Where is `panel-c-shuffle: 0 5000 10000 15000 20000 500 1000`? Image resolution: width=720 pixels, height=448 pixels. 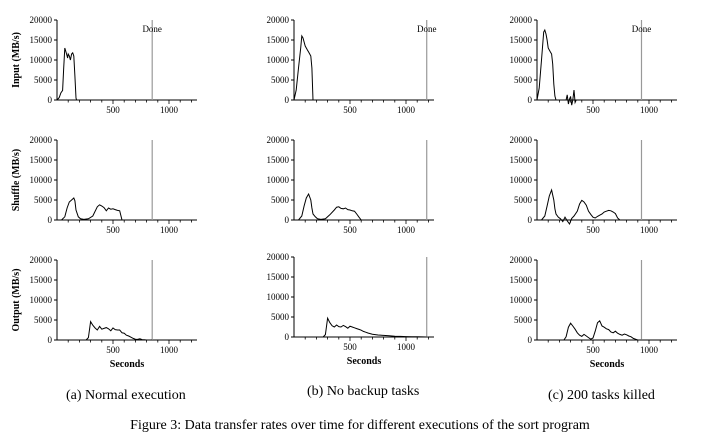
panel-c-shuffle: 0 5000 10000 15000 20000 500 1000 is located at coordinates (593, 185).